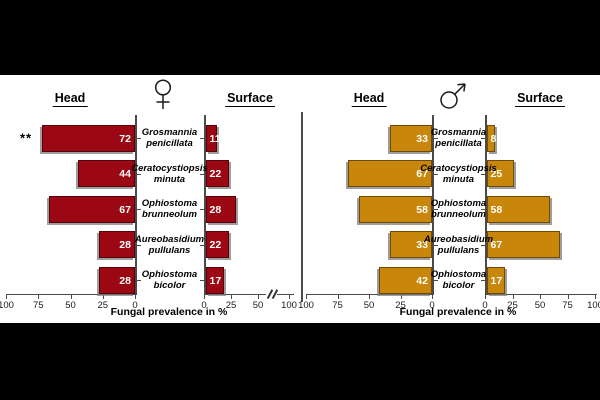 This screenshot has width=600, height=400. What do you see at coordinates (433, 205) in the screenshot?
I see `male-head-axis-line` at bounding box center [433, 205].